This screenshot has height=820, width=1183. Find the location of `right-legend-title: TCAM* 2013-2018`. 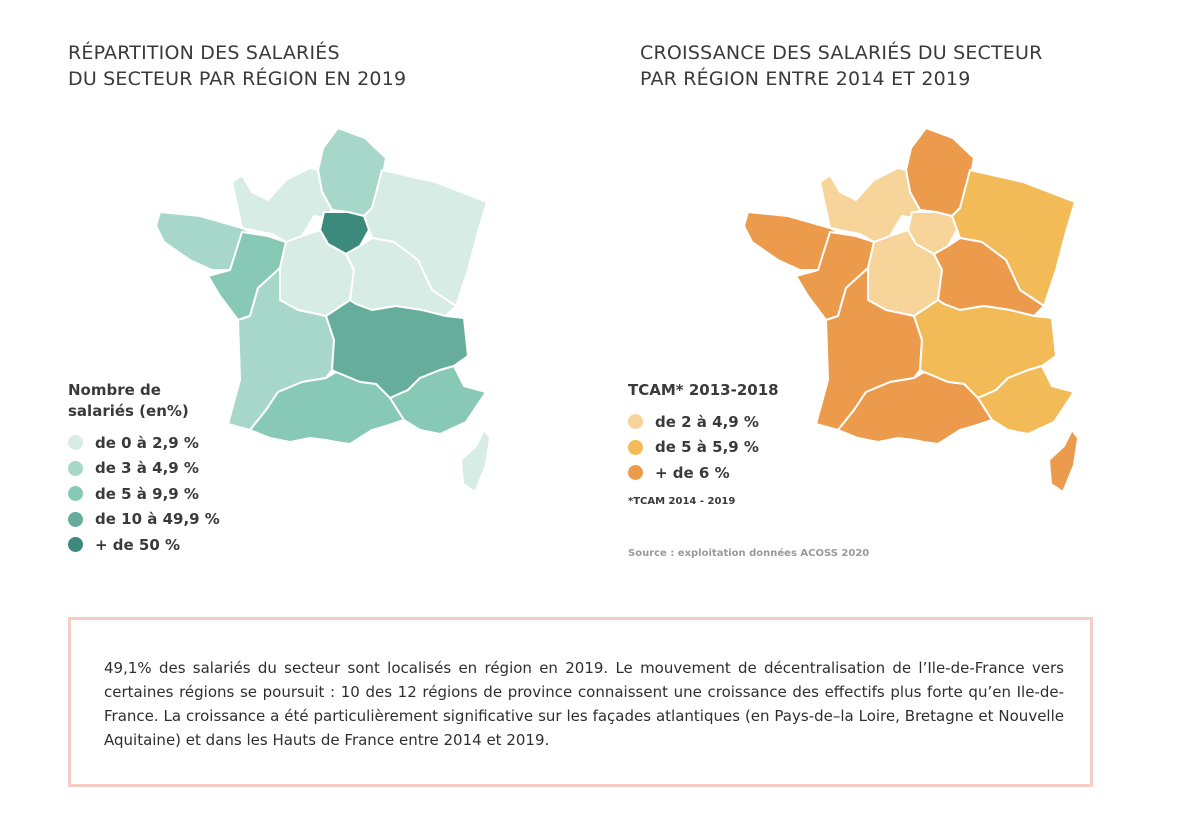

right-legend-title: TCAM* 2013-2018 is located at coordinates (703, 390).